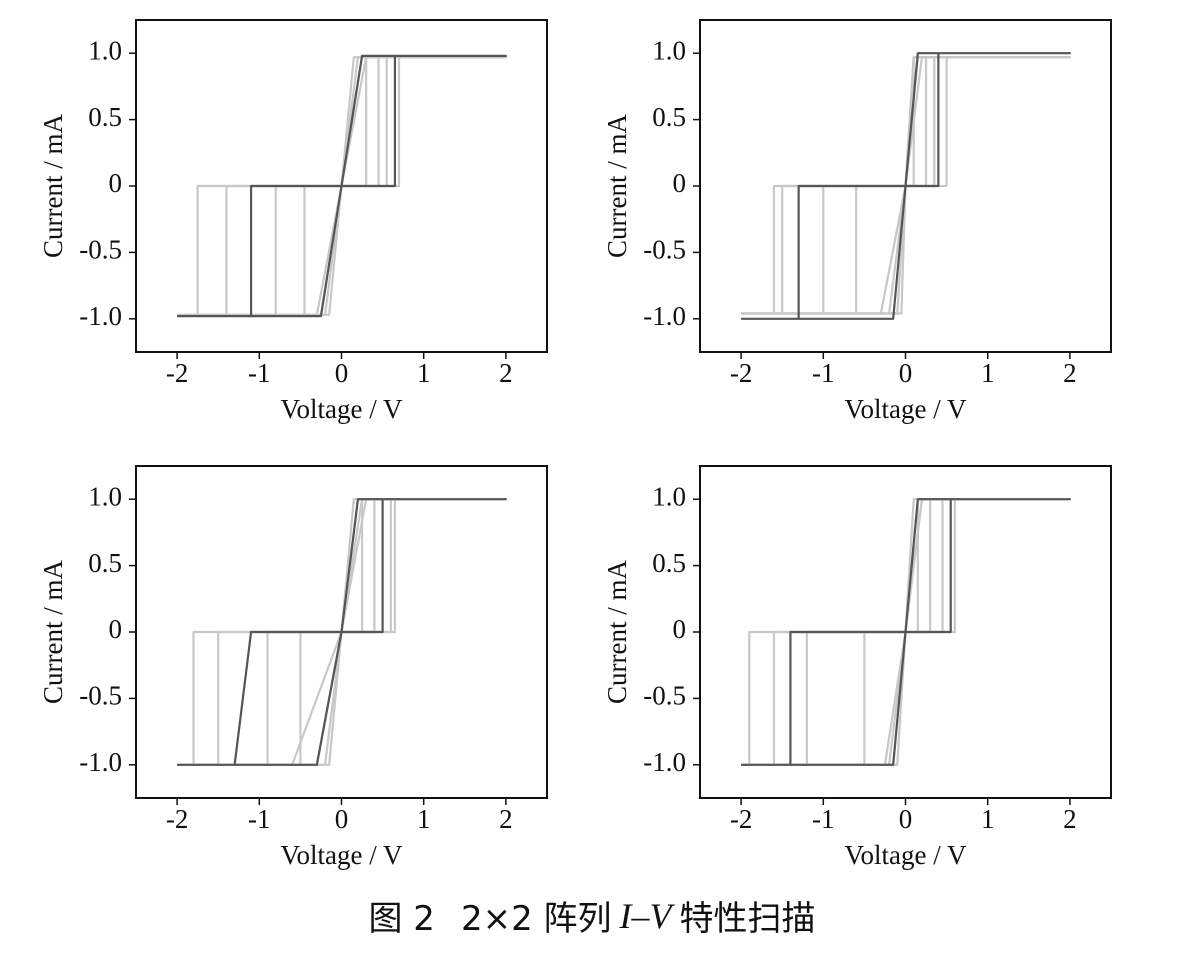 This screenshot has width=1184, height=964. Describe the element at coordinates (748, 919) in the screenshot. I see `caption-text: 特性扫描` at that location.